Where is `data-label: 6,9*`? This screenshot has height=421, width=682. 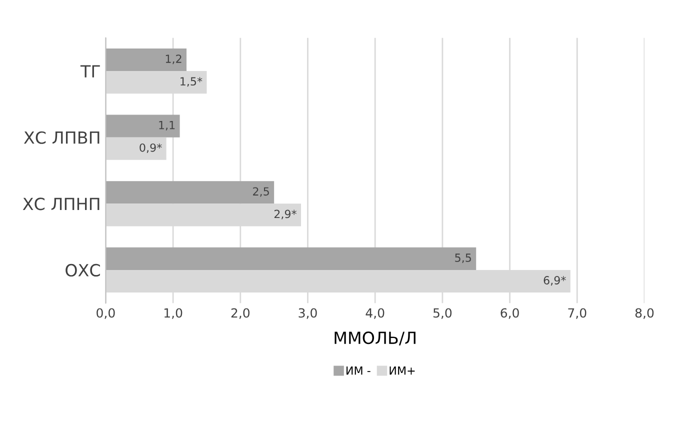
data-label: 6,9* is located at coordinates (555, 281).